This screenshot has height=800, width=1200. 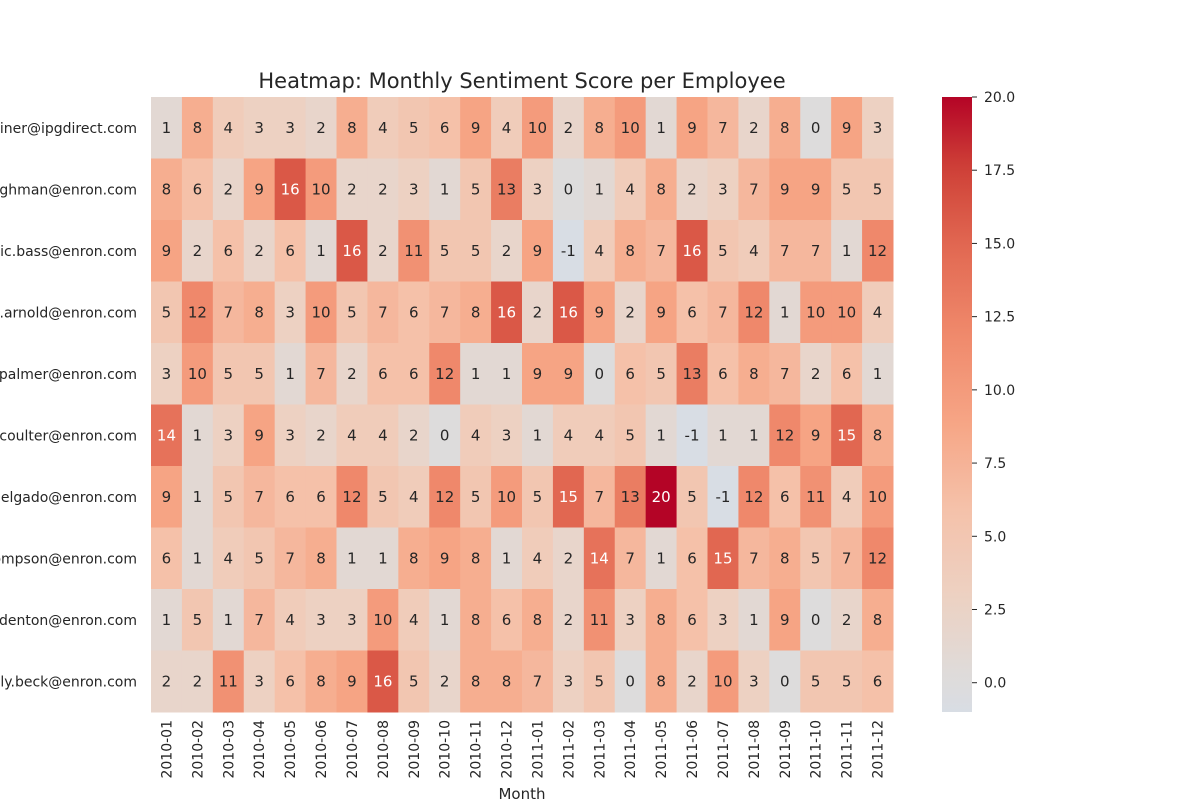 I want to click on x-tick-label: 2010-08, so click(x=384, y=749).